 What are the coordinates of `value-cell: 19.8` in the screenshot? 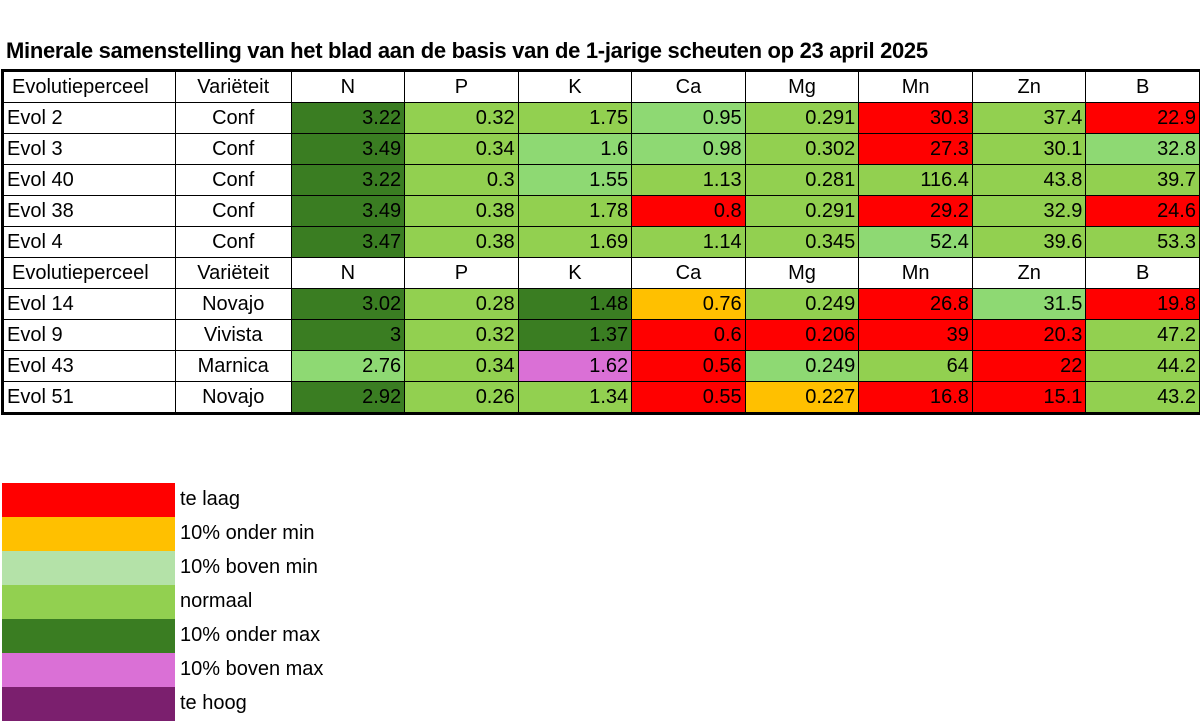 It's located at (1142, 304).